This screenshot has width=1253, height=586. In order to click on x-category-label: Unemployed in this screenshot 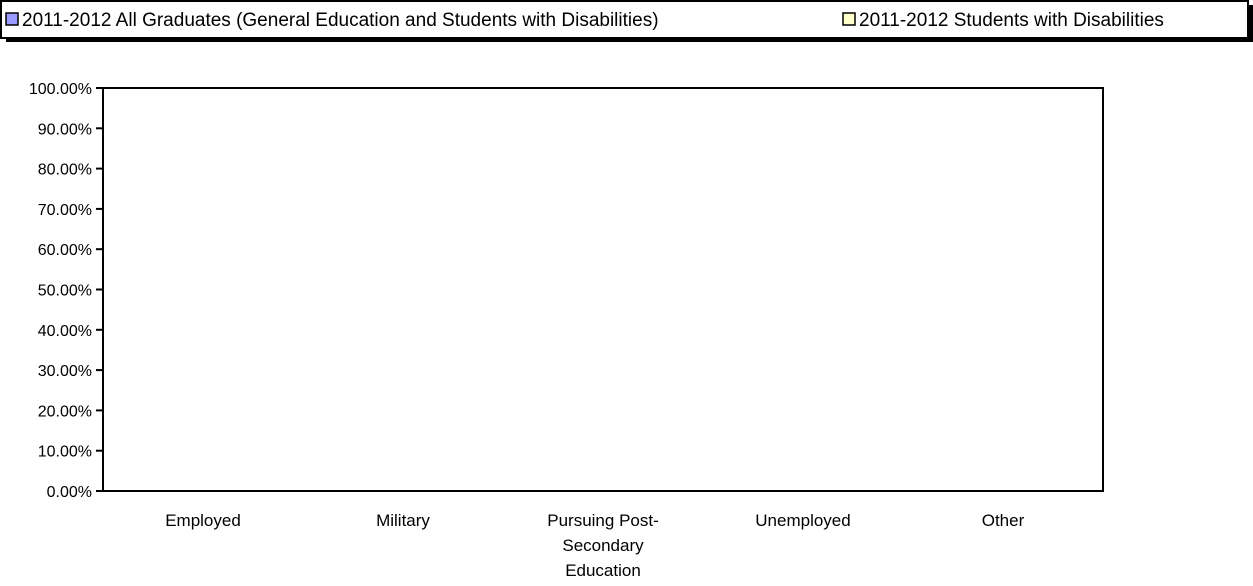, I will do `click(802, 520)`.